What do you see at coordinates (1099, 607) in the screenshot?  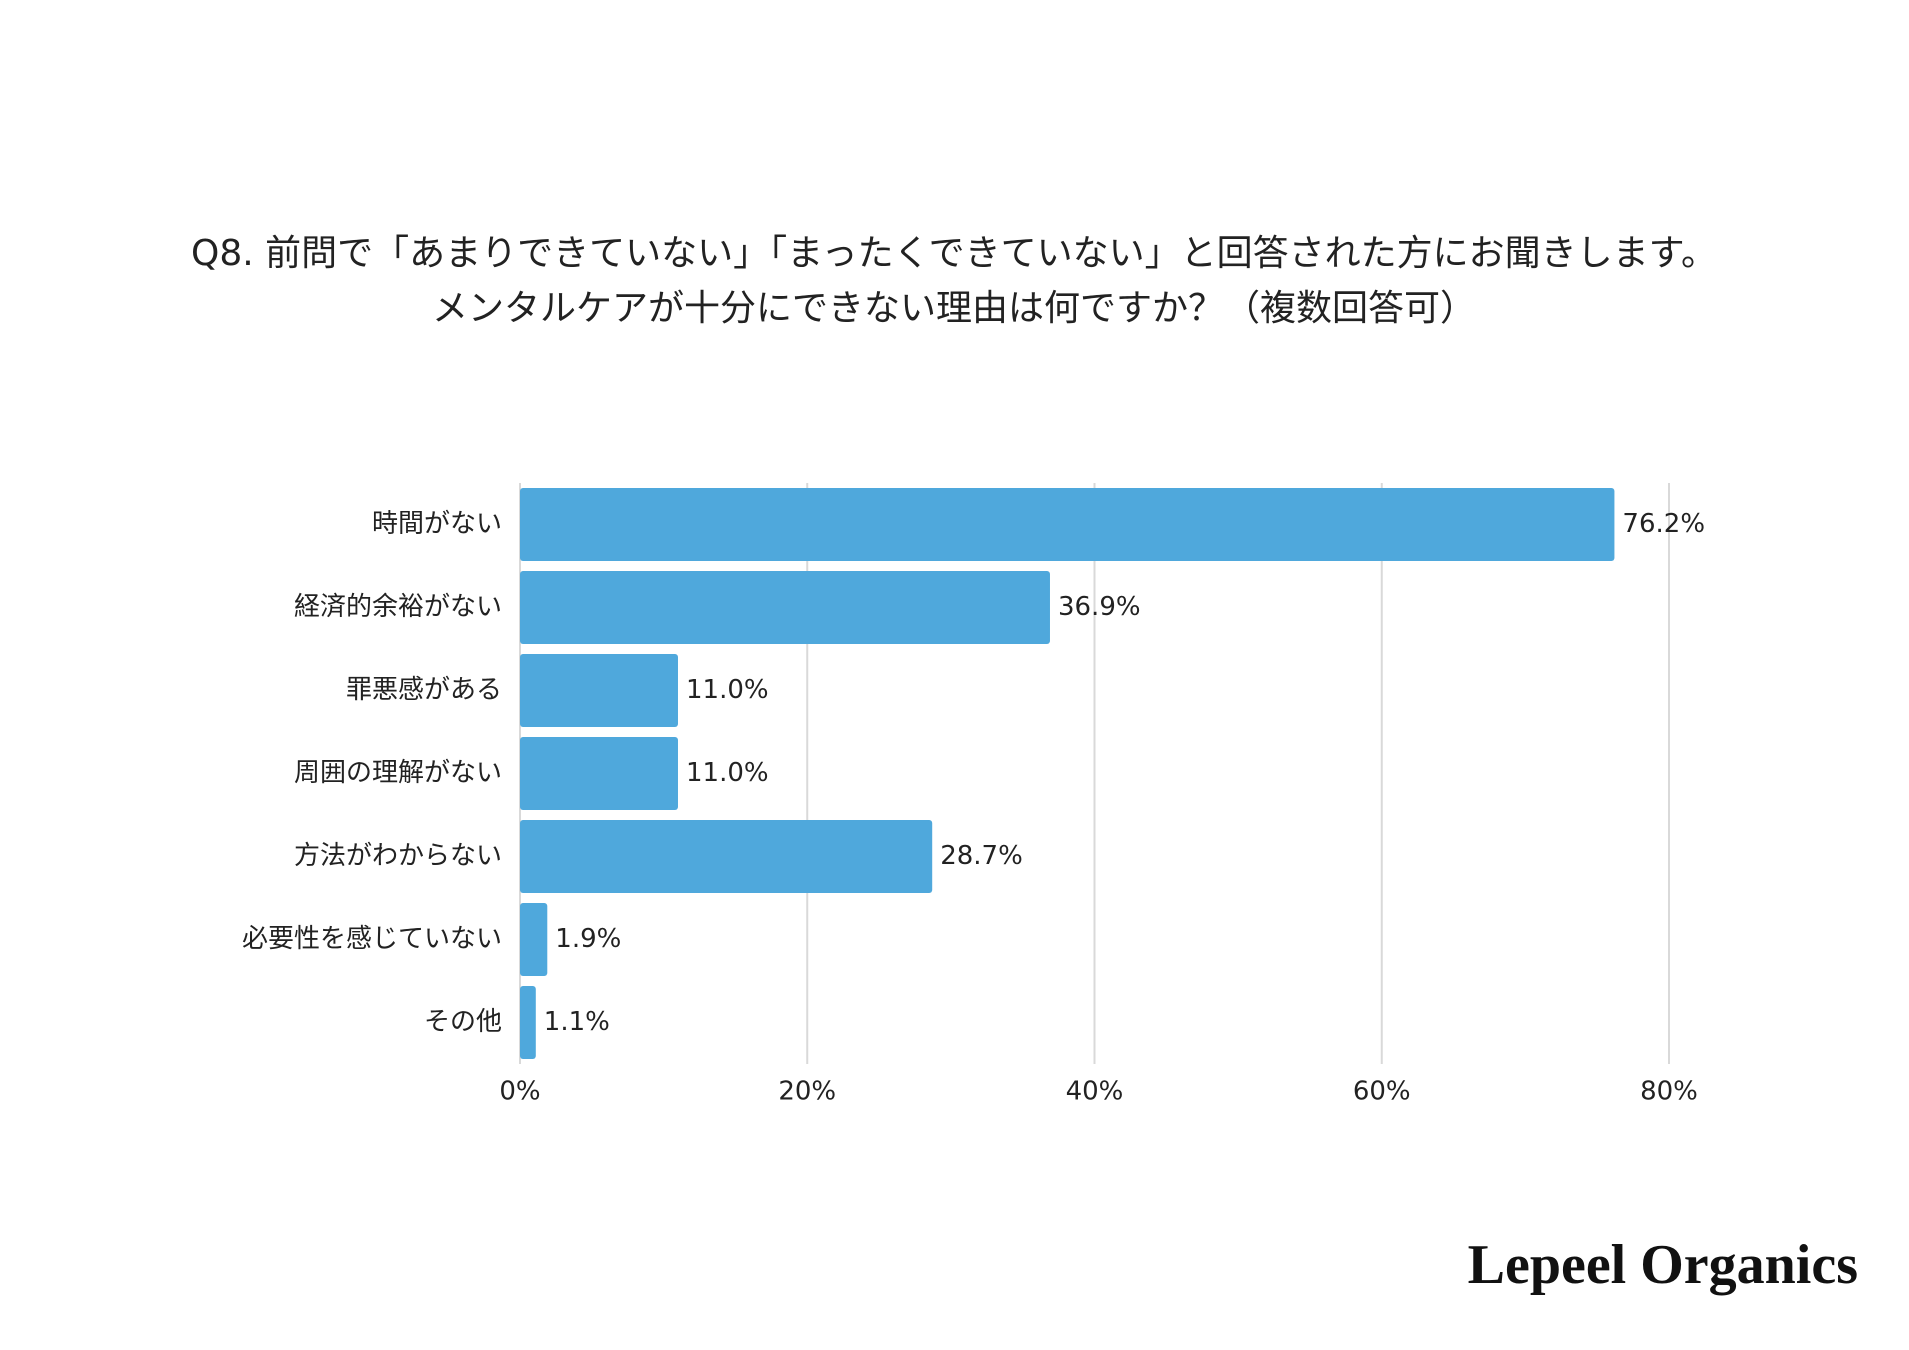 I see `value-label: 36.9%` at bounding box center [1099, 607].